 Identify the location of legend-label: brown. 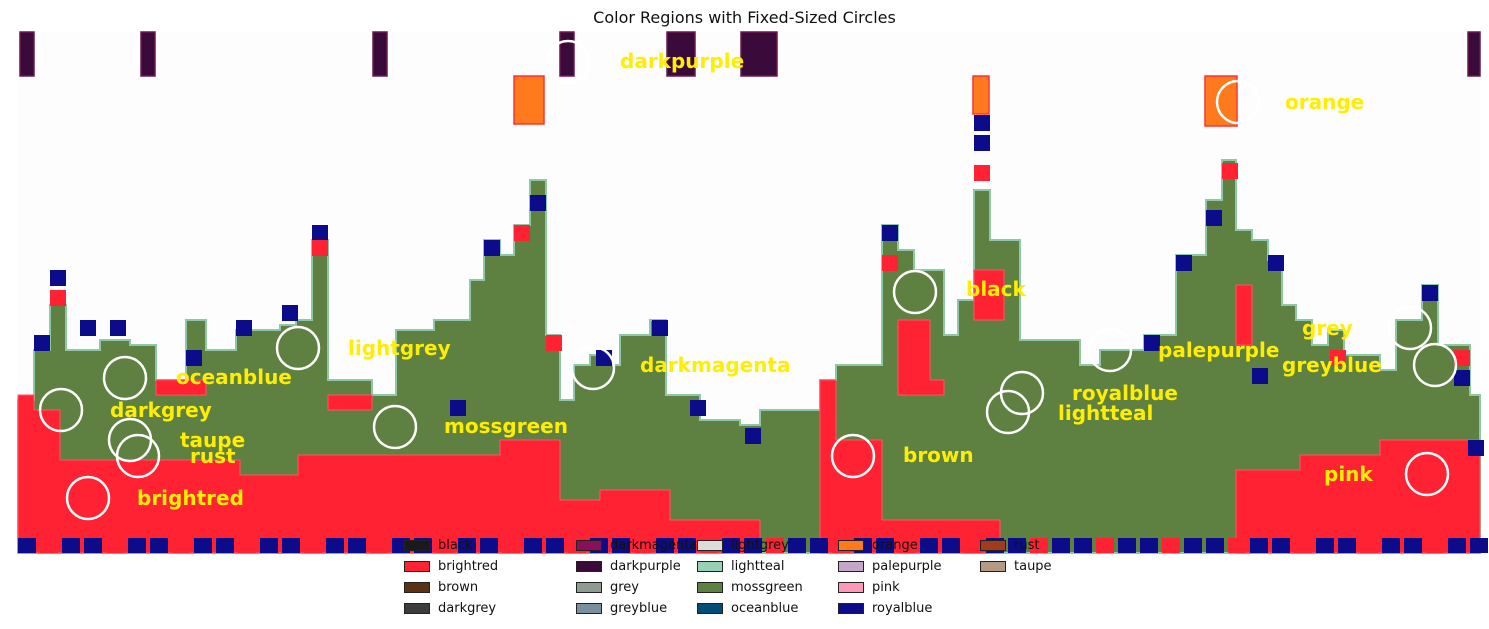
(458, 587).